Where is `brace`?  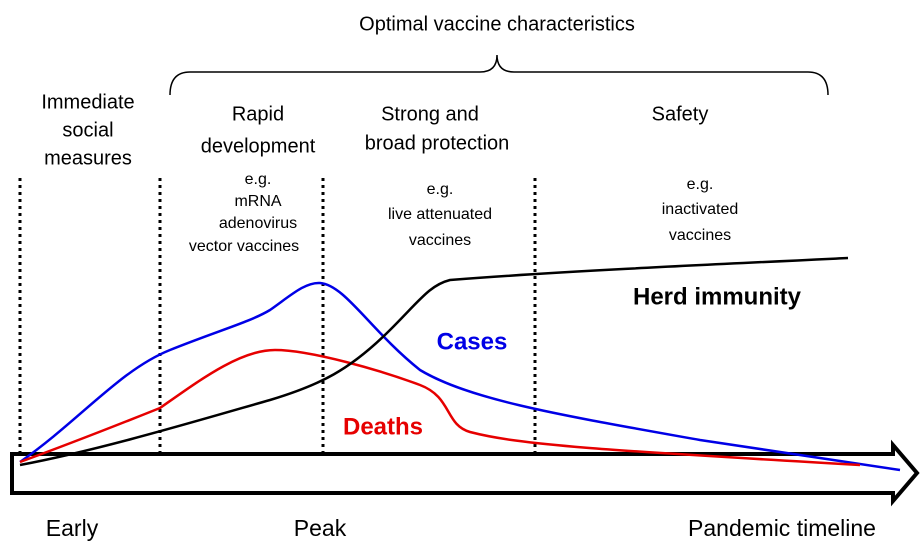 brace is located at coordinates (499, 75).